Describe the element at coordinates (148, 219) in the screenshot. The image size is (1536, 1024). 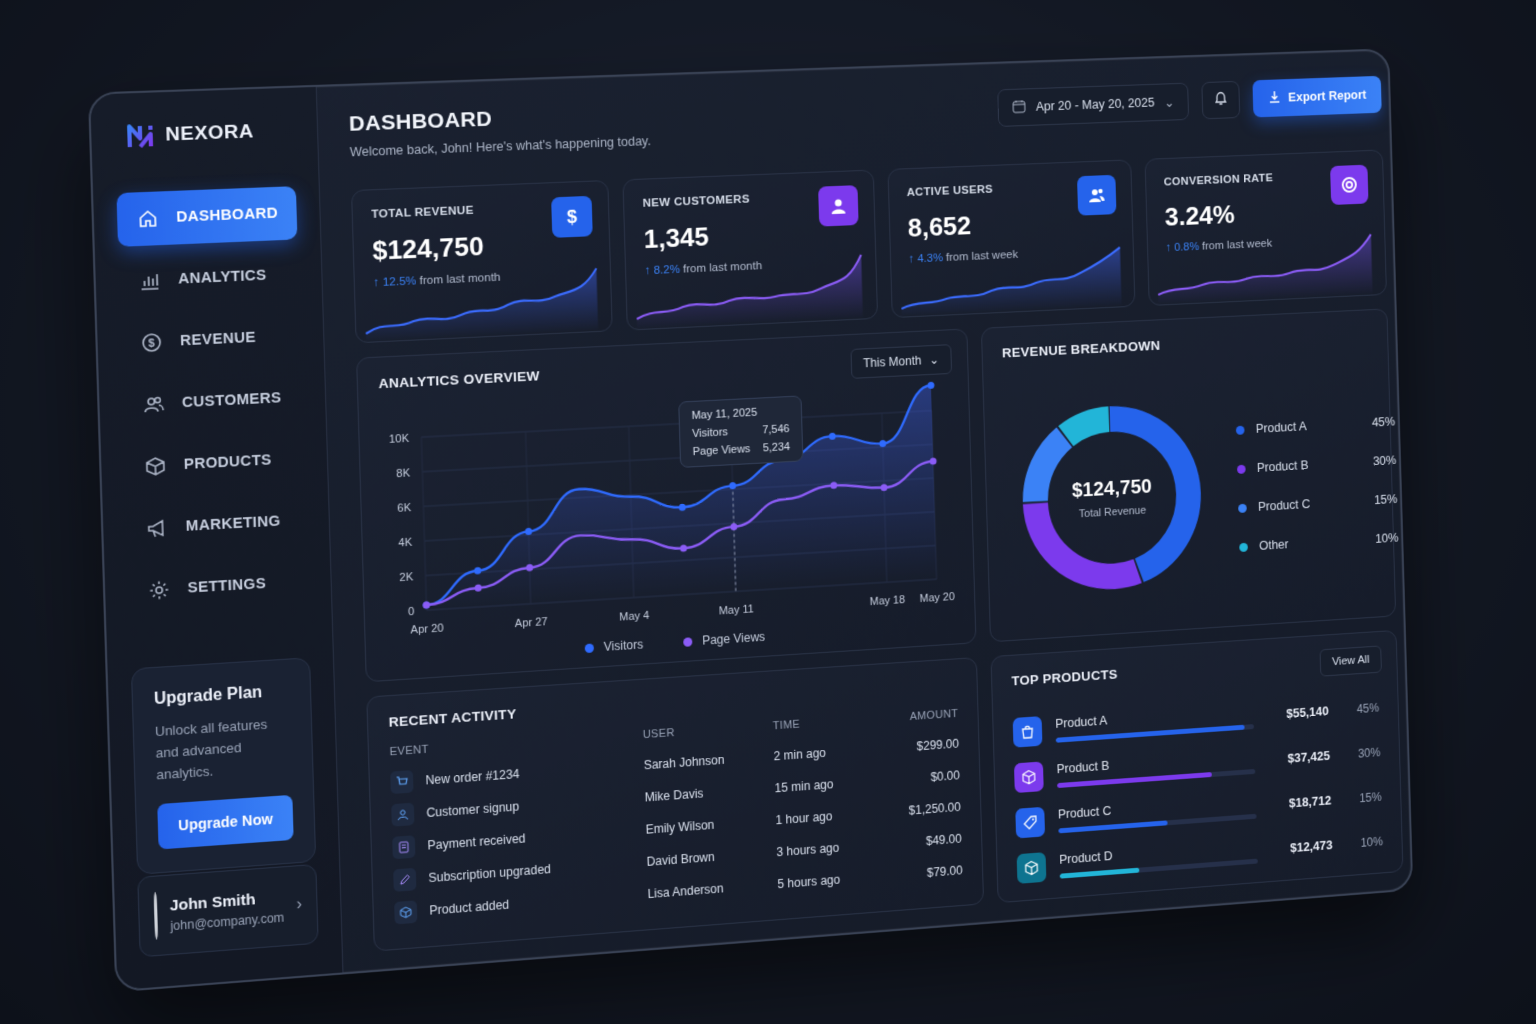
I see `home-icon` at that location.